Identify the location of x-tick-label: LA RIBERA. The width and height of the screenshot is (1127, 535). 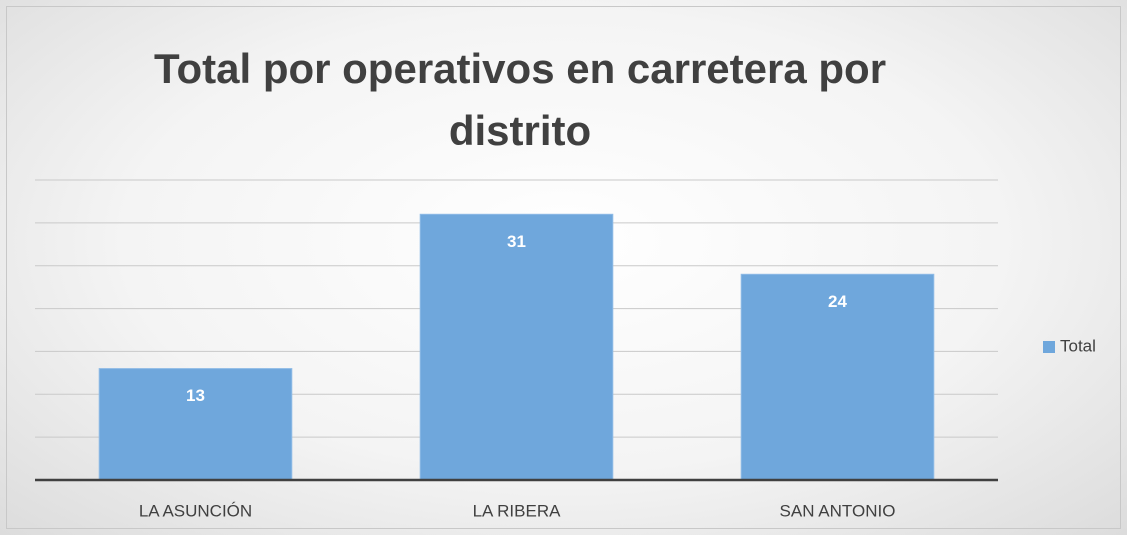
(517, 510).